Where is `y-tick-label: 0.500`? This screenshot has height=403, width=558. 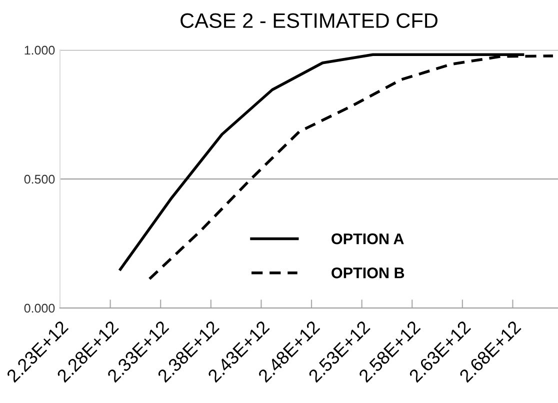
y-tick-label: 0.500 is located at coordinates (39, 179).